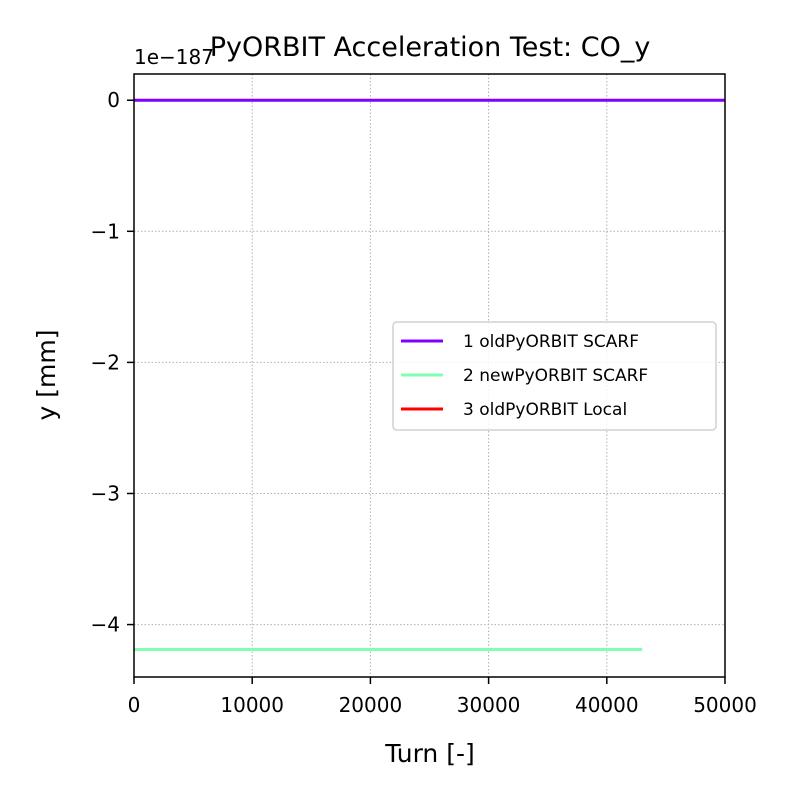 The width and height of the screenshot is (800, 800). Describe the element at coordinates (252, 705) in the screenshot. I see `x-tick-label: 10000` at that location.